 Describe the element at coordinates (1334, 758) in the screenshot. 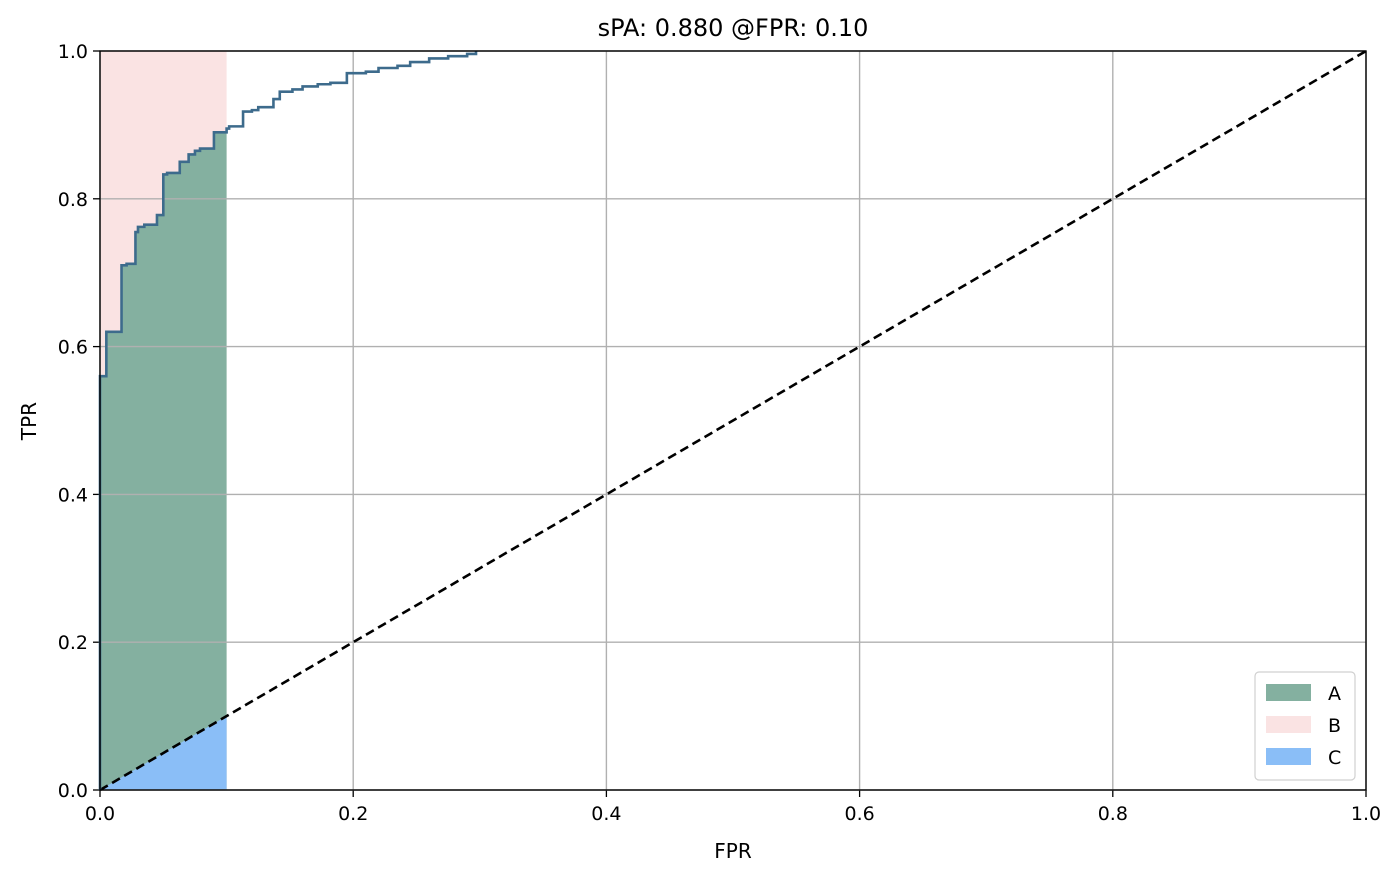

I see `legend-label-c: C` at that location.